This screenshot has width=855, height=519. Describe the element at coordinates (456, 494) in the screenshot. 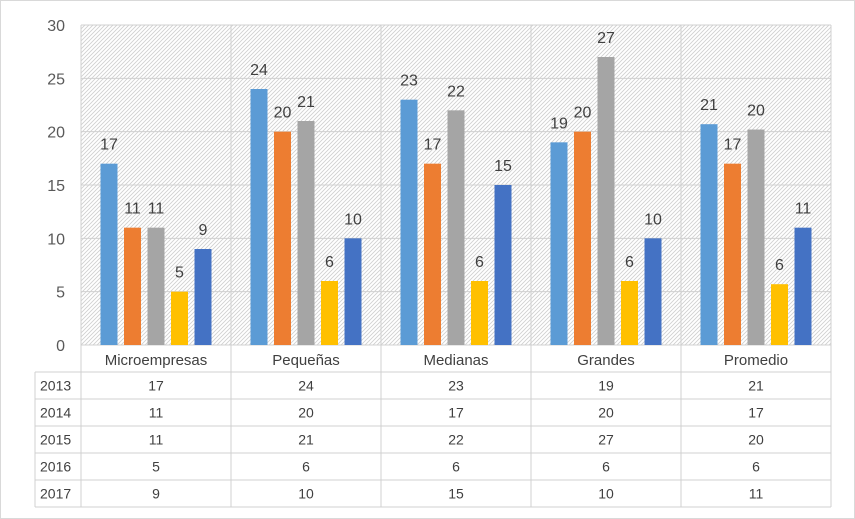

I see `table-cell: 15` at that location.